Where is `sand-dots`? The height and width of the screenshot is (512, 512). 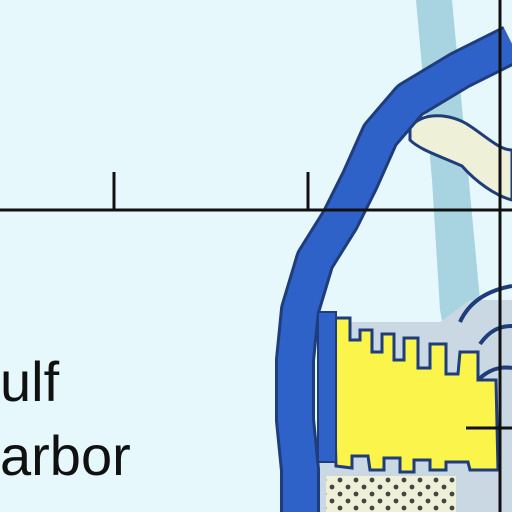
sand-dots is located at coordinates (391, 494).